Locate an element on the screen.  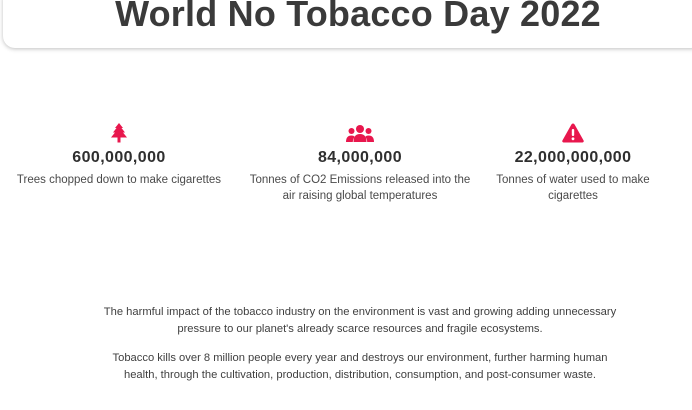
tree-icon is located at coordinates (119, 133).